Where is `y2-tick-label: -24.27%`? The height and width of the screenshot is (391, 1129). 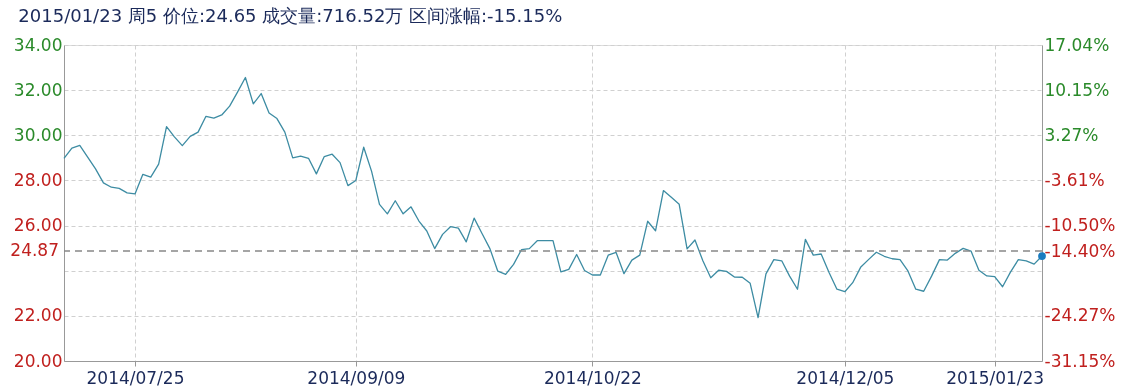 y2-tick-label: -24.27% is located at coordinates (1080, 315).